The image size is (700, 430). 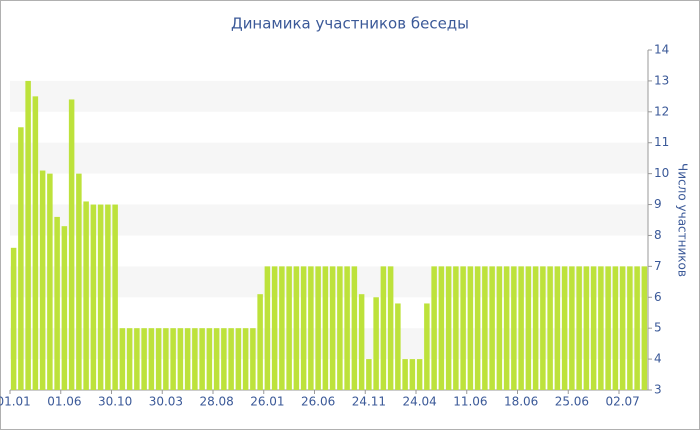 What do you see at coordinates (658, 359) in the screenshot?
I see `y-tick-label: 4` at bounding box center [658, 359].